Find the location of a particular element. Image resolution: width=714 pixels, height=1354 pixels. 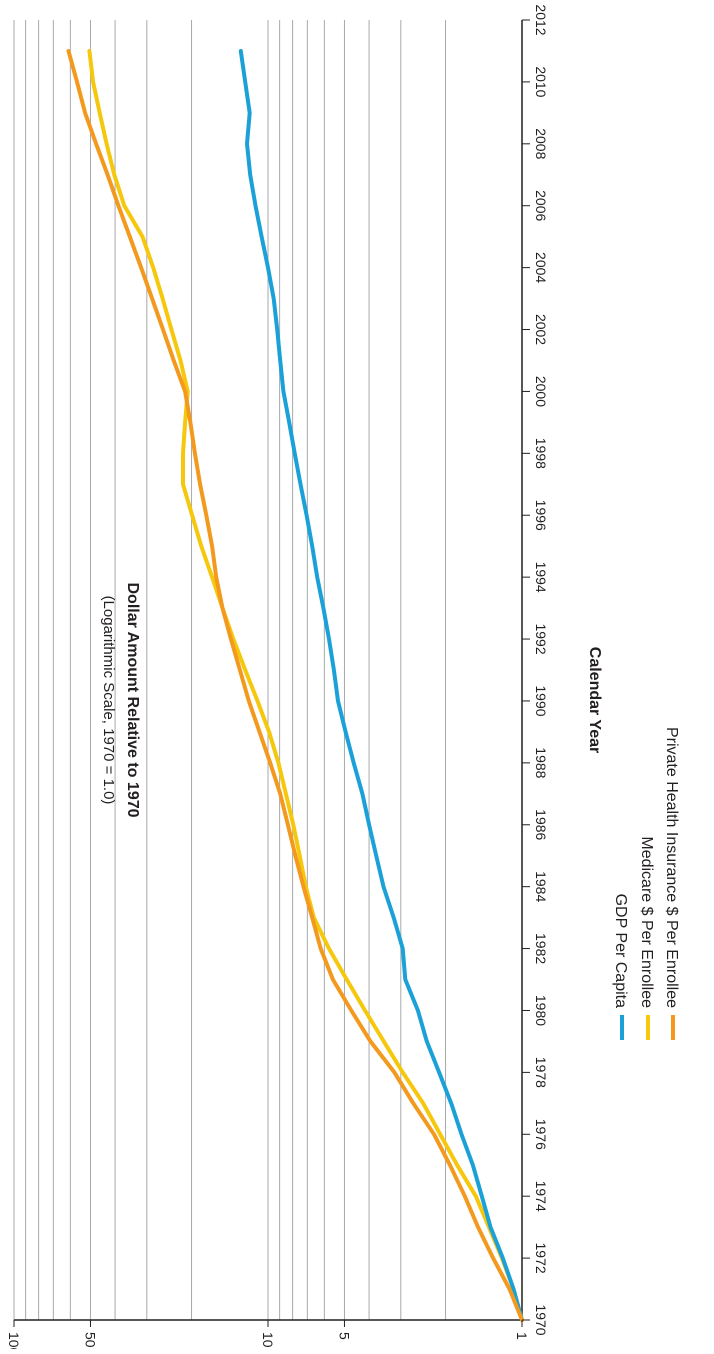

x-tick-label: 1978 is located at coordinates (541, 1072).